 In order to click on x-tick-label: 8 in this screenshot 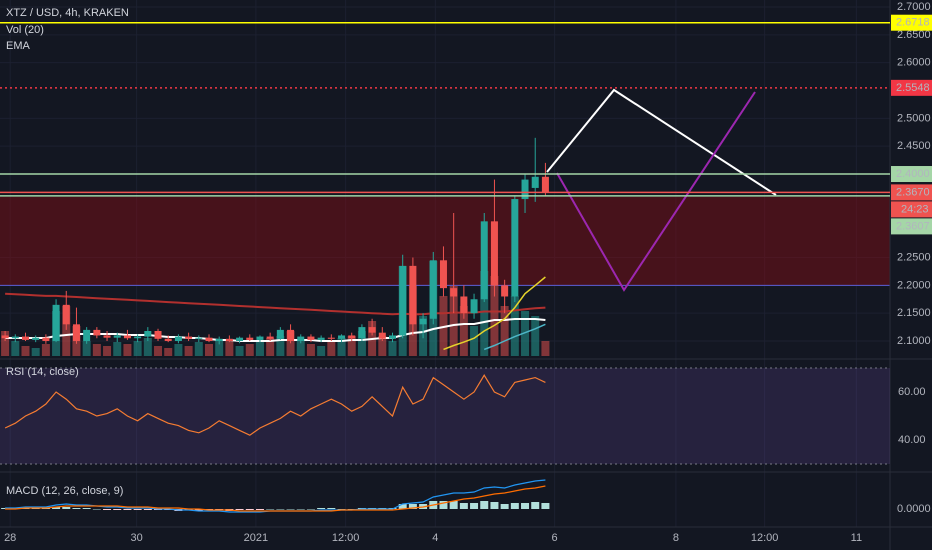, I will do `click(676, 538)`.